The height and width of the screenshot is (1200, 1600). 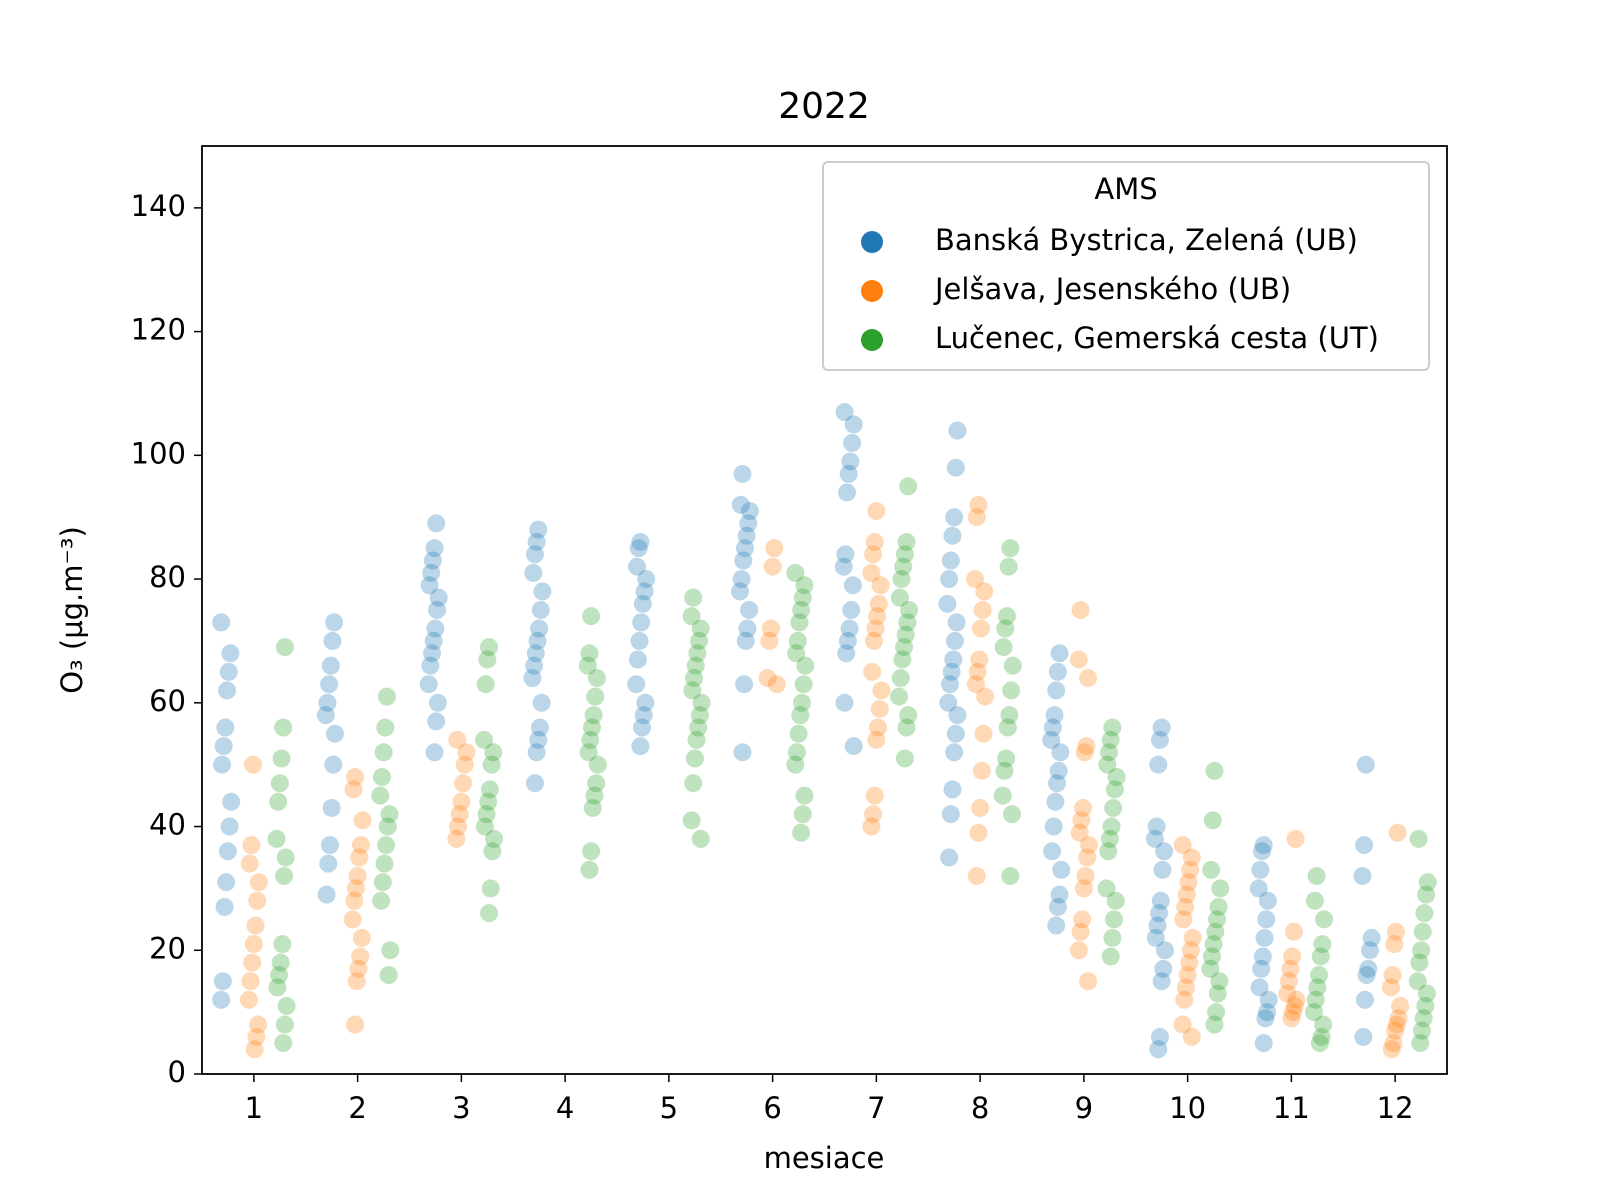 What do you see at coordinates (1146, 240) in the screenshot?
I see `legend-label: Banská Bystrica, Zelená (UB)` at bounding box center [1146, 240].